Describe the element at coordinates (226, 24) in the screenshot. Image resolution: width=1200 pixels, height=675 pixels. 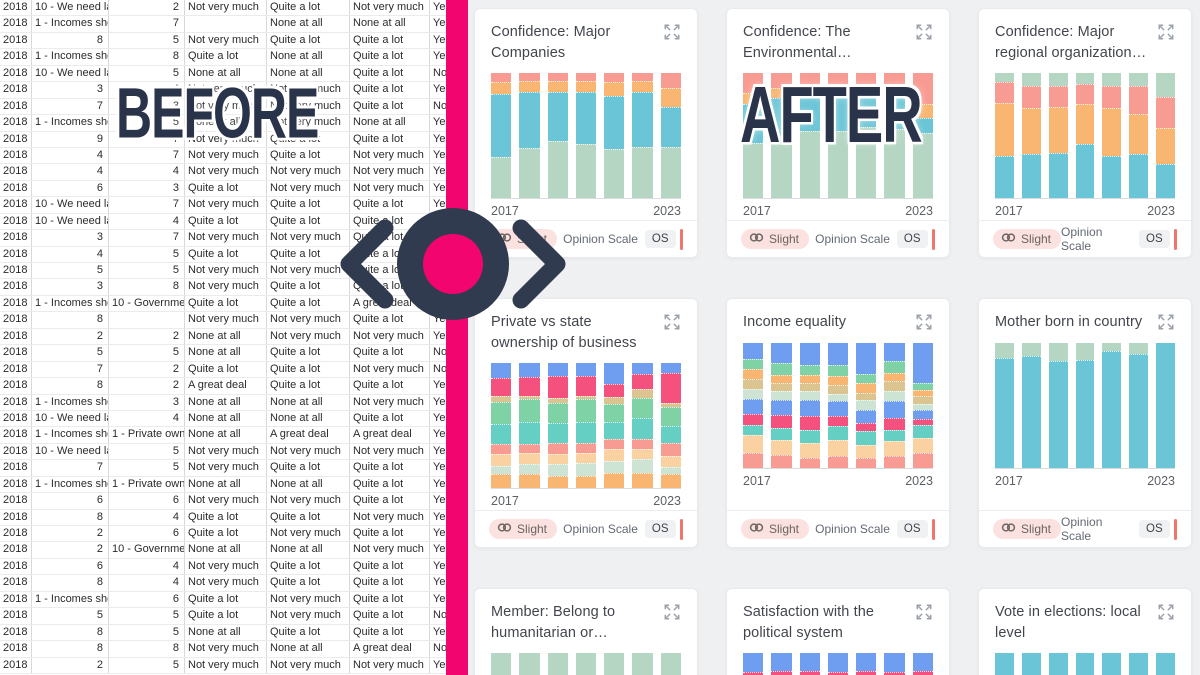
I see `table-cell` at that location.